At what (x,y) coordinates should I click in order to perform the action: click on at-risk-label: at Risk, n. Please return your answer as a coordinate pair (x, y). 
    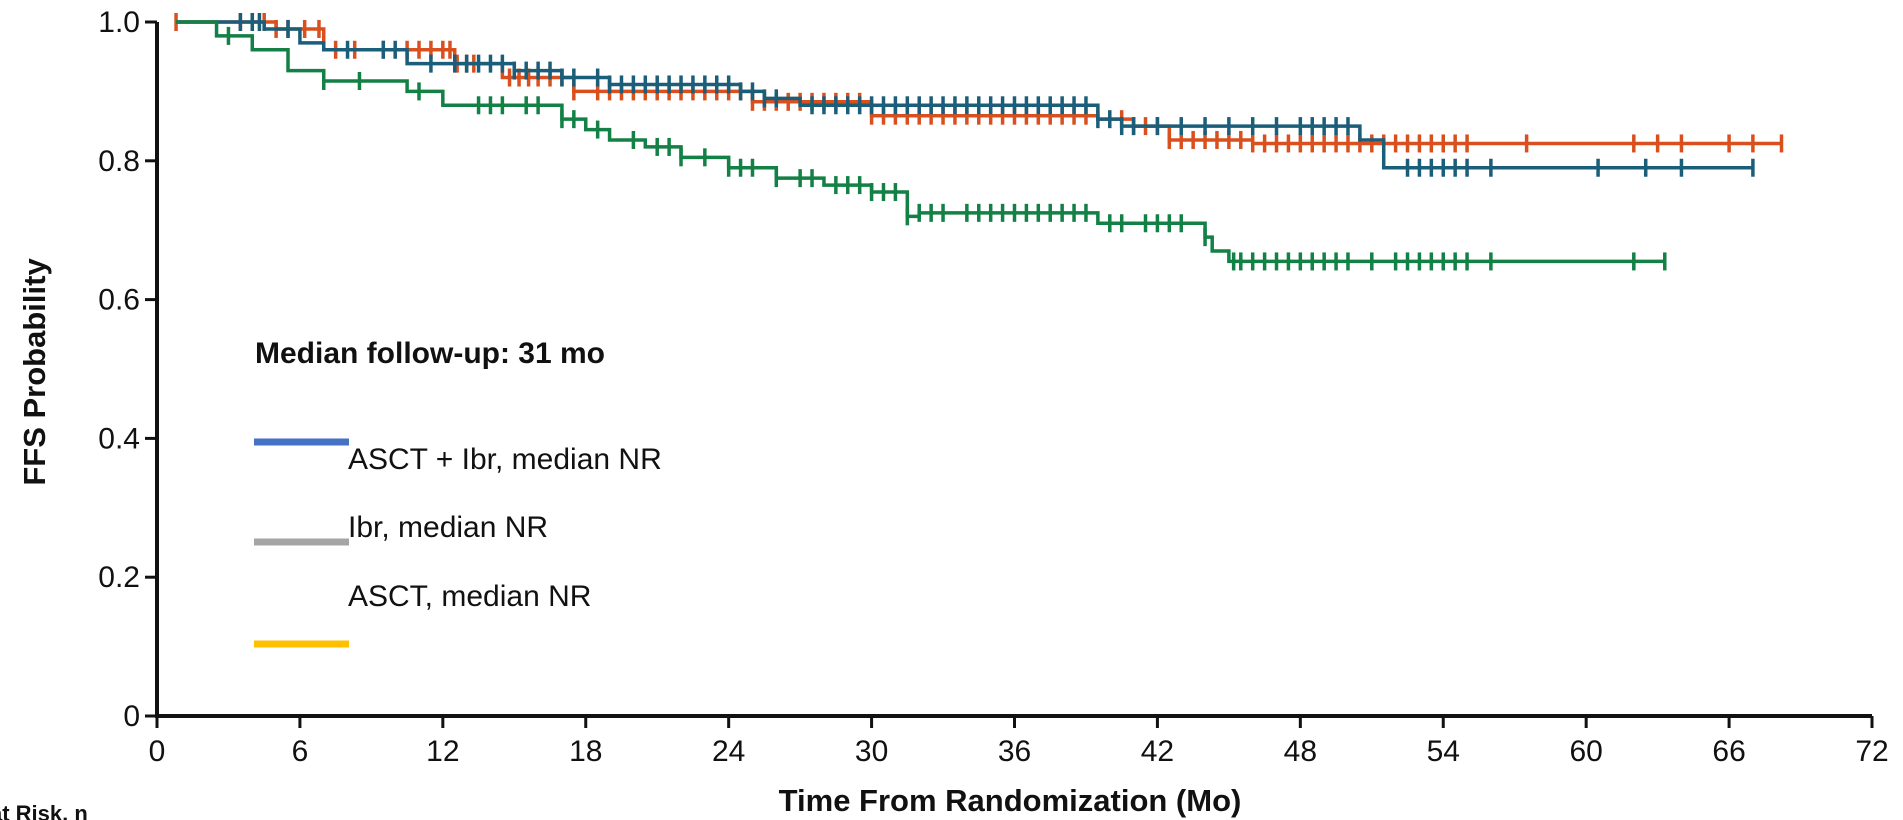
    Looking at the image, I should click on (44, 810).